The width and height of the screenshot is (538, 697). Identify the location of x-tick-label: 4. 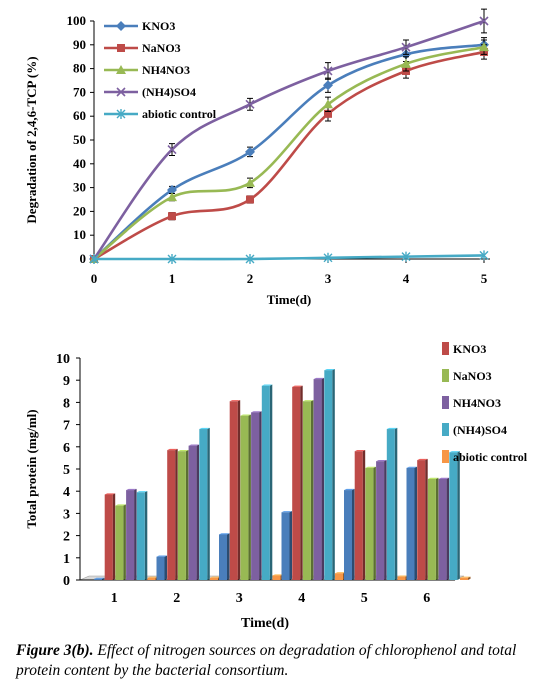
(301, 598).